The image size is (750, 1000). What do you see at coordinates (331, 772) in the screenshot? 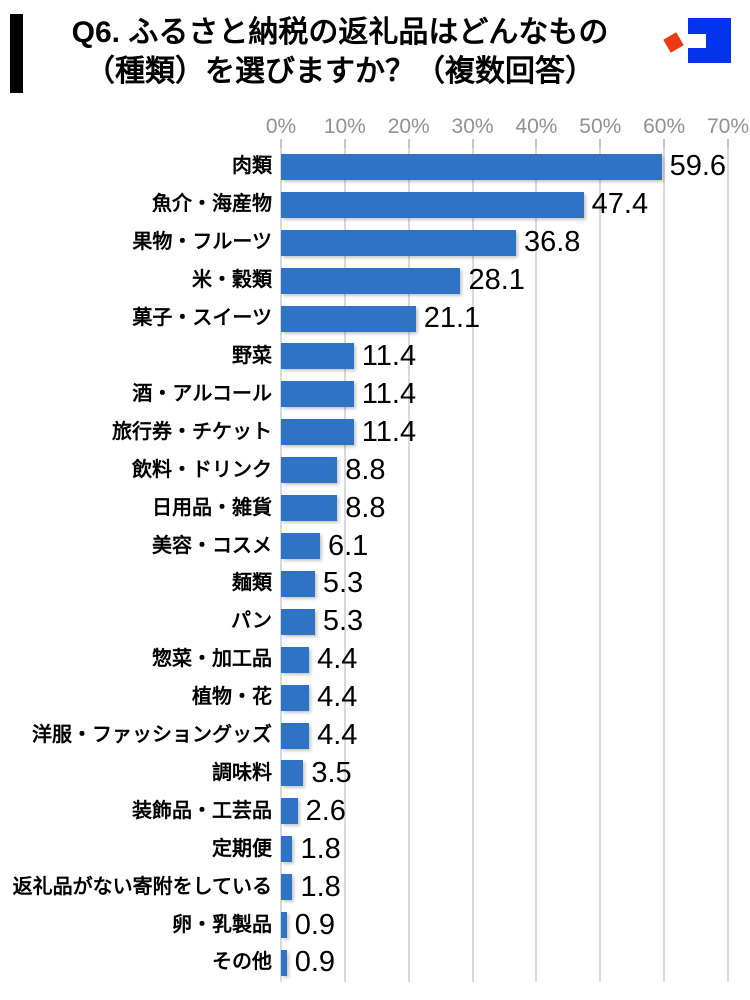
I see `value-label: 3.5` at bounding box center [331, 772].